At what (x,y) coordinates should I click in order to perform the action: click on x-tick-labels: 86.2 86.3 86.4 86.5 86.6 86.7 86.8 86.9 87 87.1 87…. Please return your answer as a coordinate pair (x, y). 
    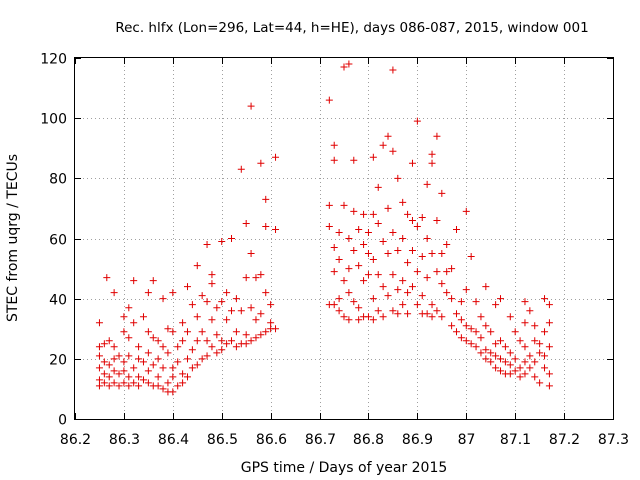
    Looking at the image, I should click on (344, 440).